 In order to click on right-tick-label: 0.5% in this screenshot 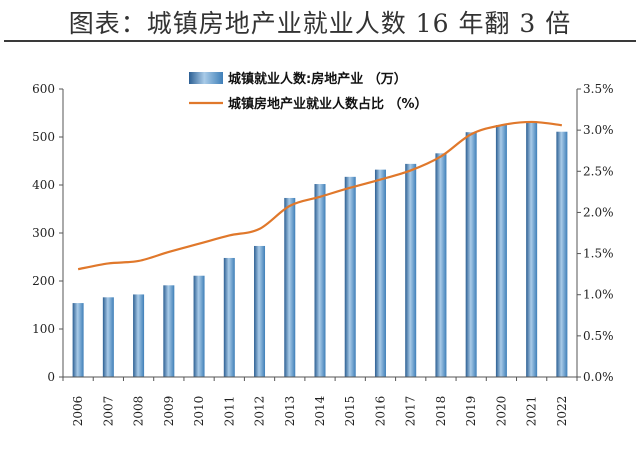, I will do `click(598, 336)`.